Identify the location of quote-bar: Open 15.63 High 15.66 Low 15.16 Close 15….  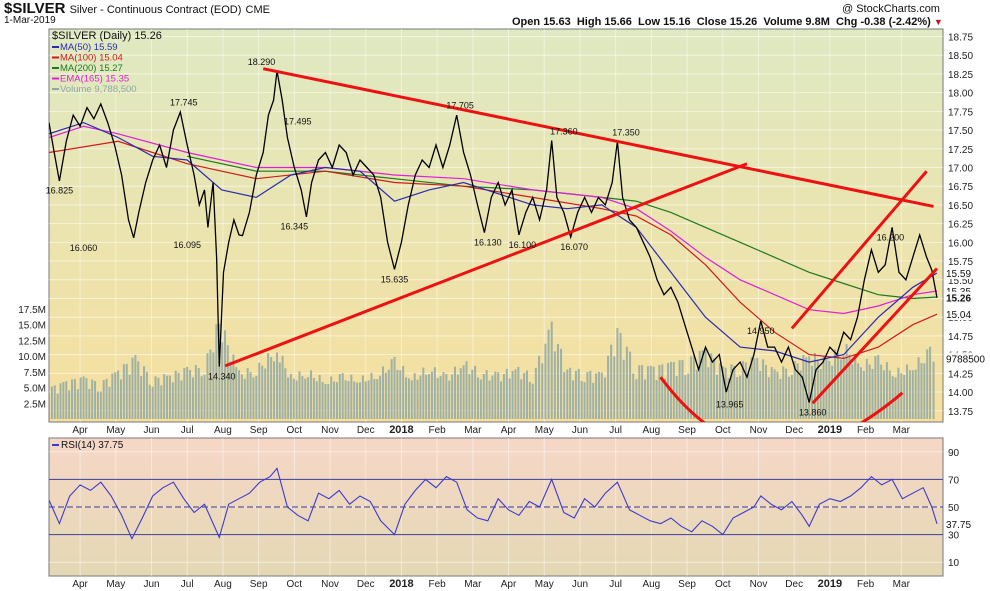
(727, 22).